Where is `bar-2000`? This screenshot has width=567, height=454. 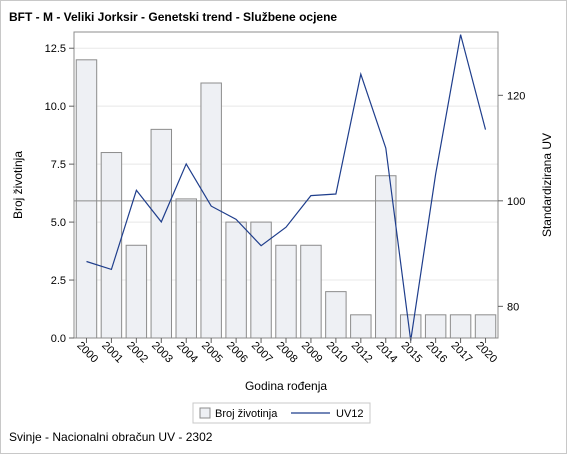 bar-2000 is located at coordinates (86, 199).